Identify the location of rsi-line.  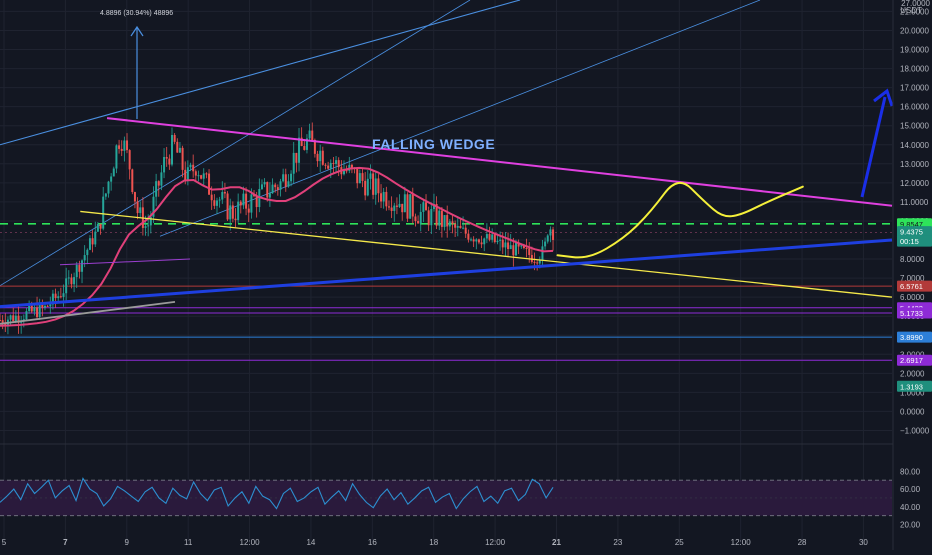
(277, 493).